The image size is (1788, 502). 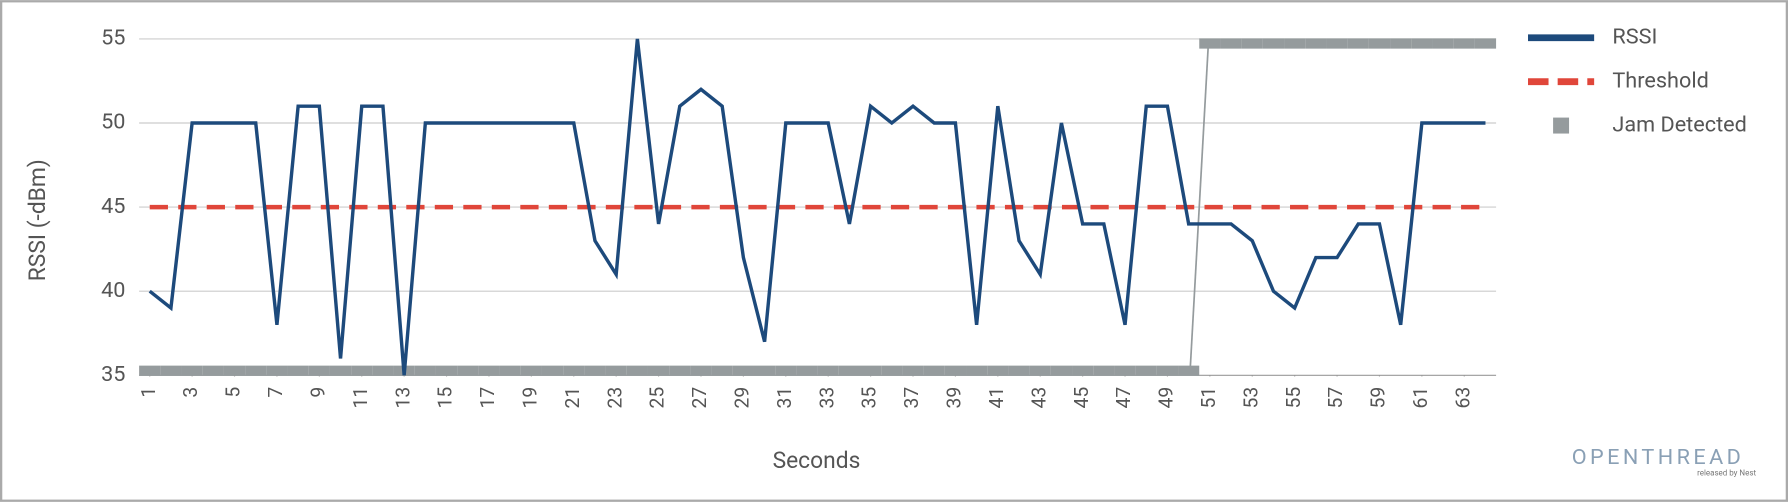 What do you see at coordinates (1726, 472) in the screenshot?
I see `logo-tagline: released by Nest` at bounding box center [1726, 472].